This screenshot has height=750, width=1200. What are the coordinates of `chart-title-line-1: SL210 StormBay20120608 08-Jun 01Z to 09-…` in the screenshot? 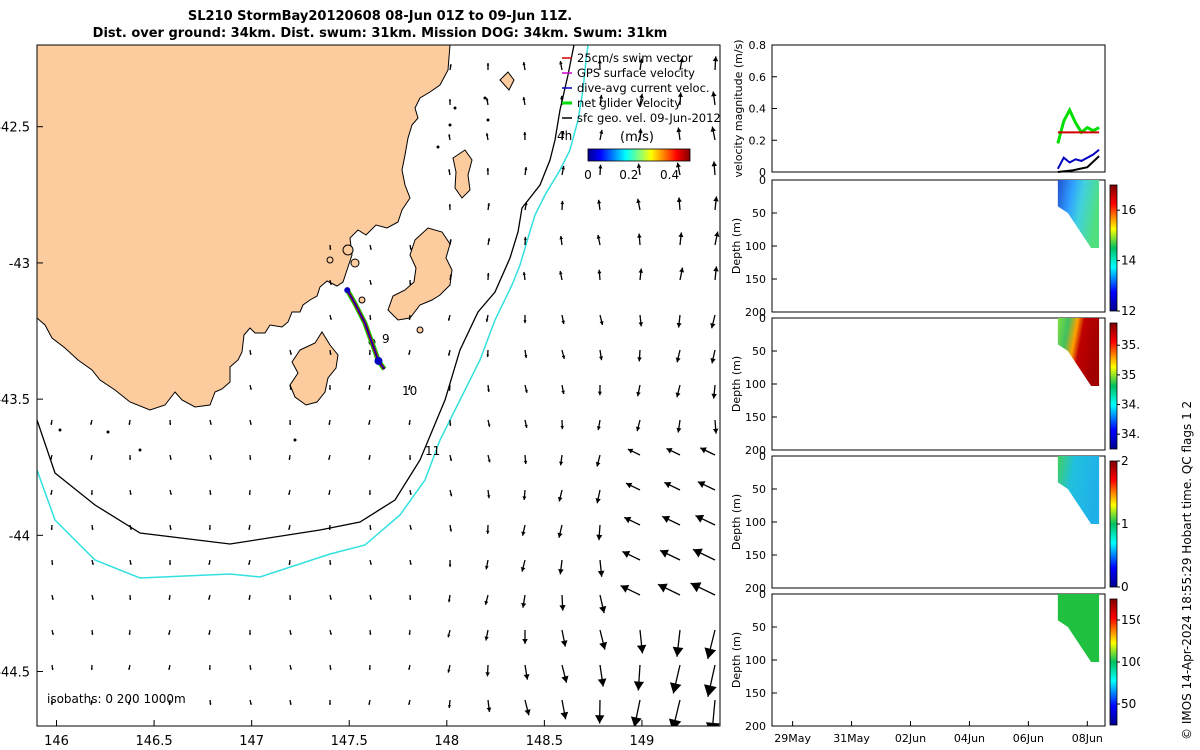 It's located at (380, 16).